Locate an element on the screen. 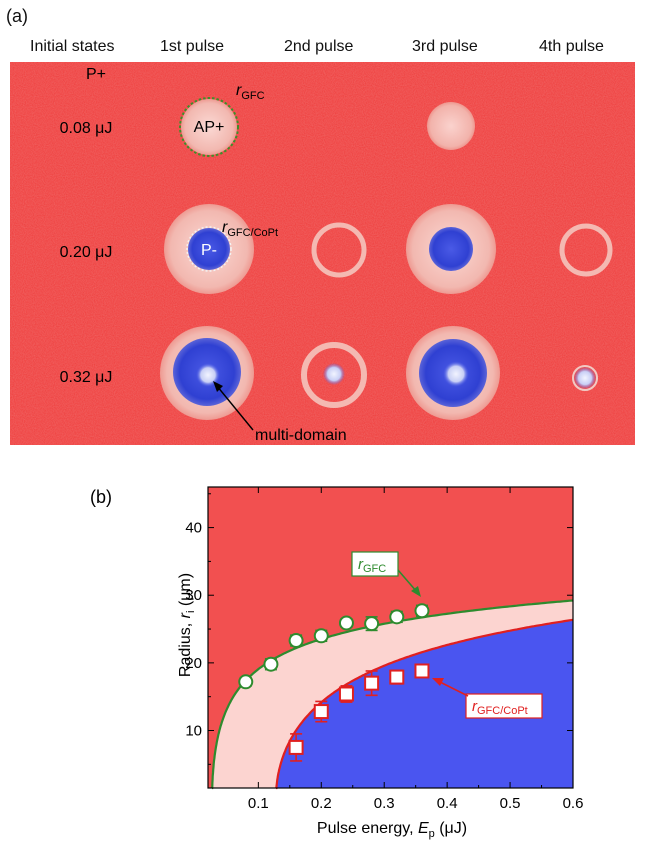  x-axis-label: Pulse energy, Ep (μJ) is located at coordinates (392, 830).